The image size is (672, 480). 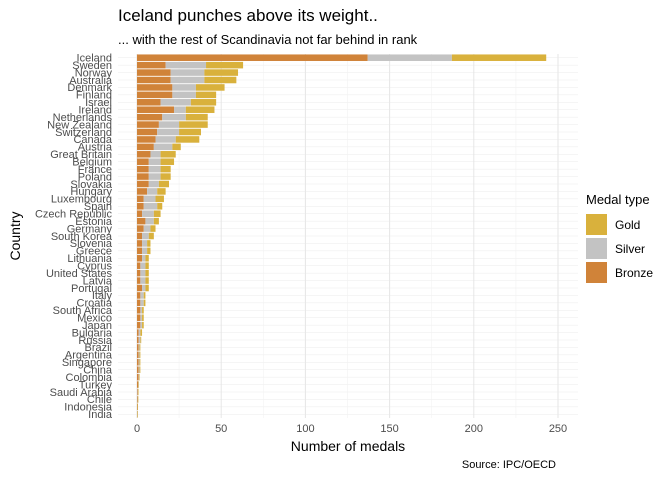 I want to click on bar-gold-canada, so click(x=187, y=139).